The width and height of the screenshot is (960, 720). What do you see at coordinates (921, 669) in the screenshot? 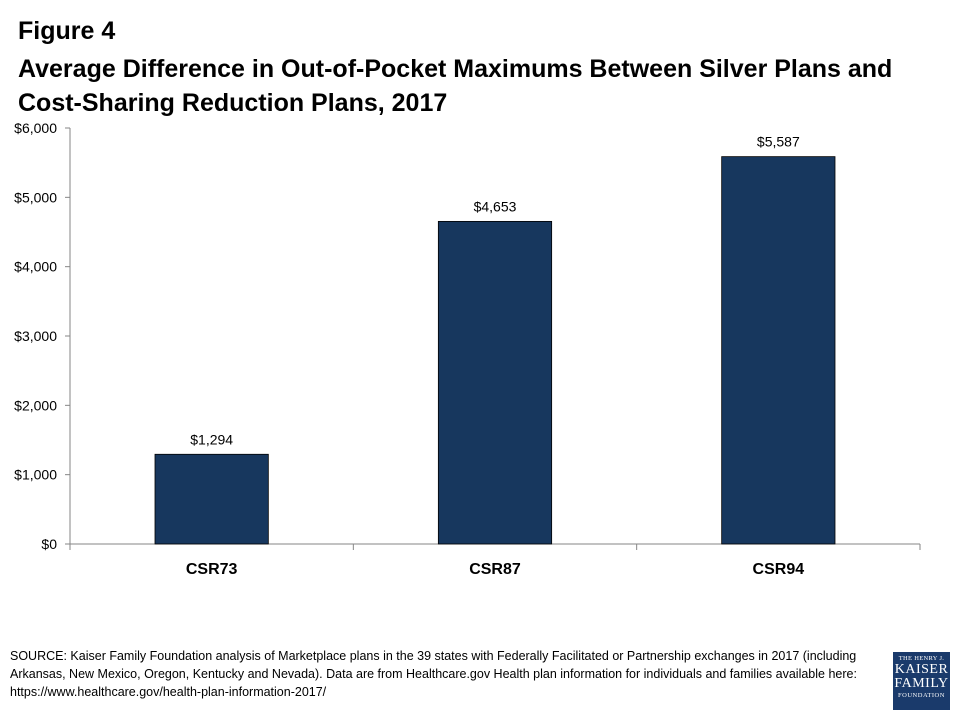
I see `logo-line-2: KAISER` at bounding box center [921, 669].